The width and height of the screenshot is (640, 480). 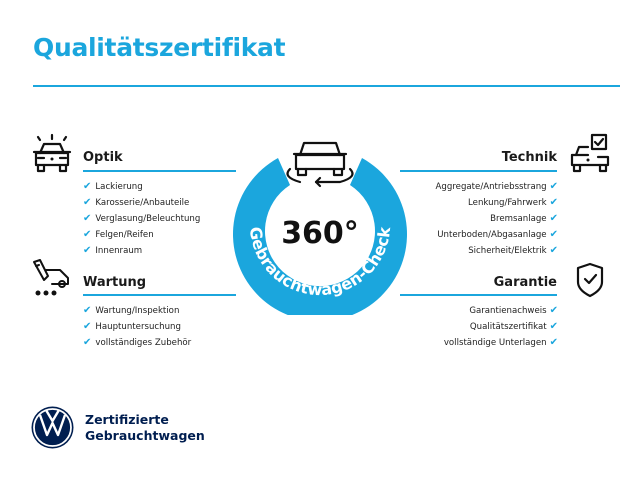 I want to click on section-title-garantie: Garantie, so click(x=525, y=282).